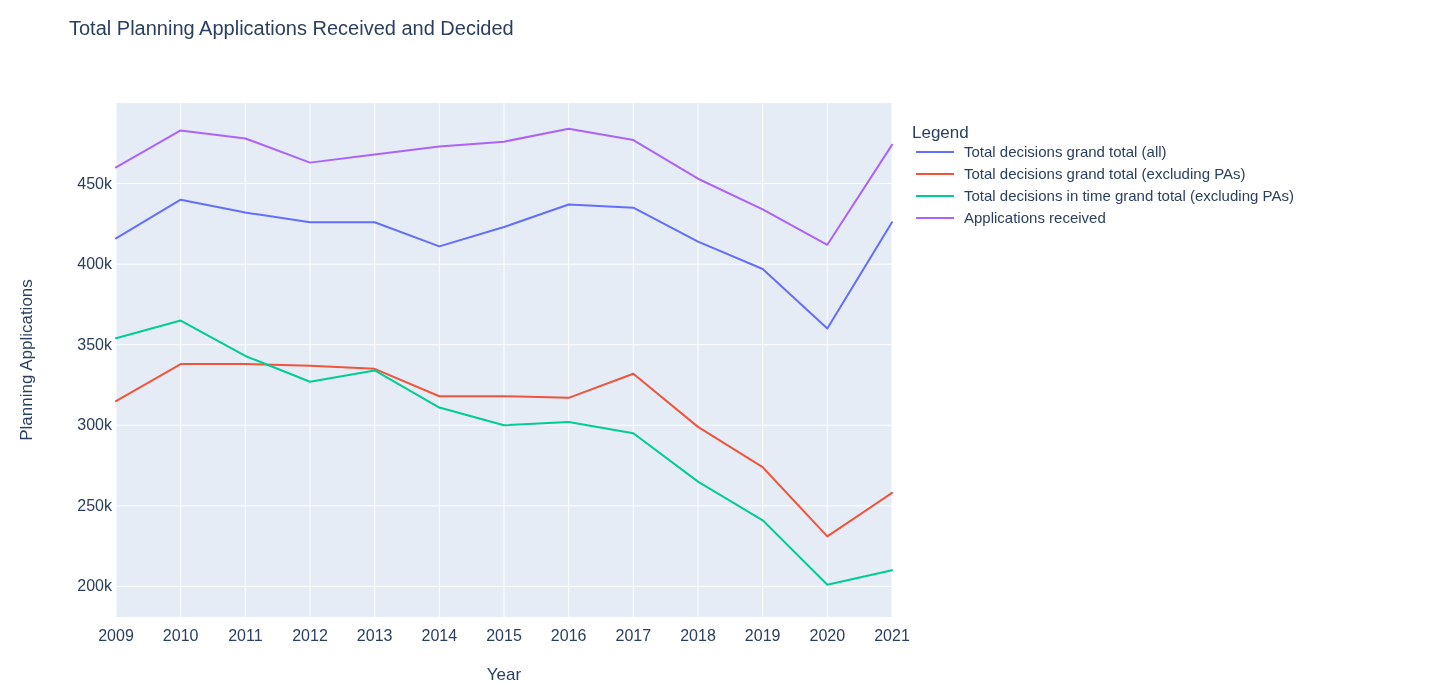 The image size is (1445, 687). Describe the element at coordinates (180, 635) in the screenshot. I see `x-tick-label: 2010` at that location.